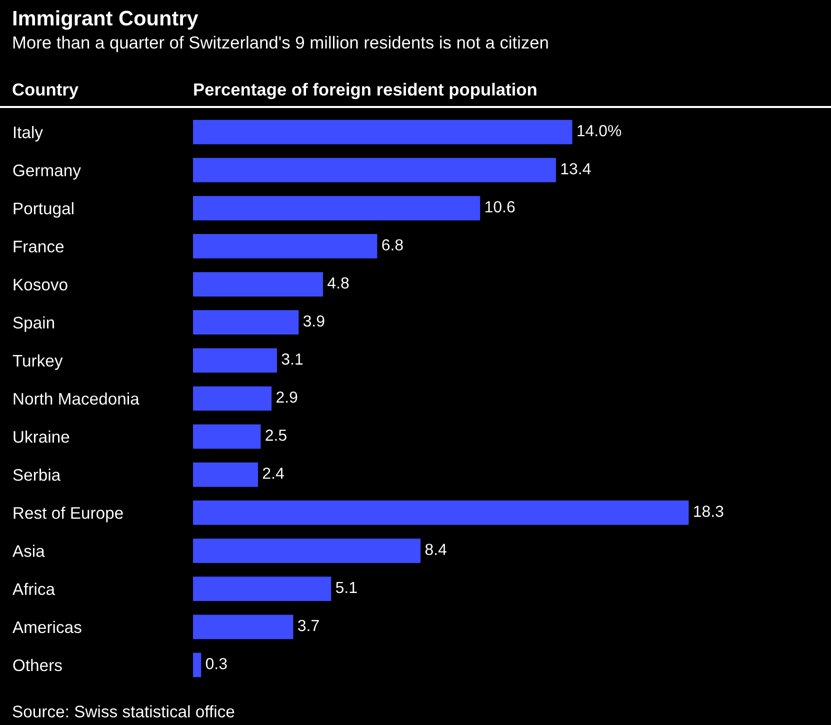 This screenshot has height=725, width=831. Describe the element at coordinates (37, 474) in the screenshot. I see `y-tick-label: Serbia` at that location.